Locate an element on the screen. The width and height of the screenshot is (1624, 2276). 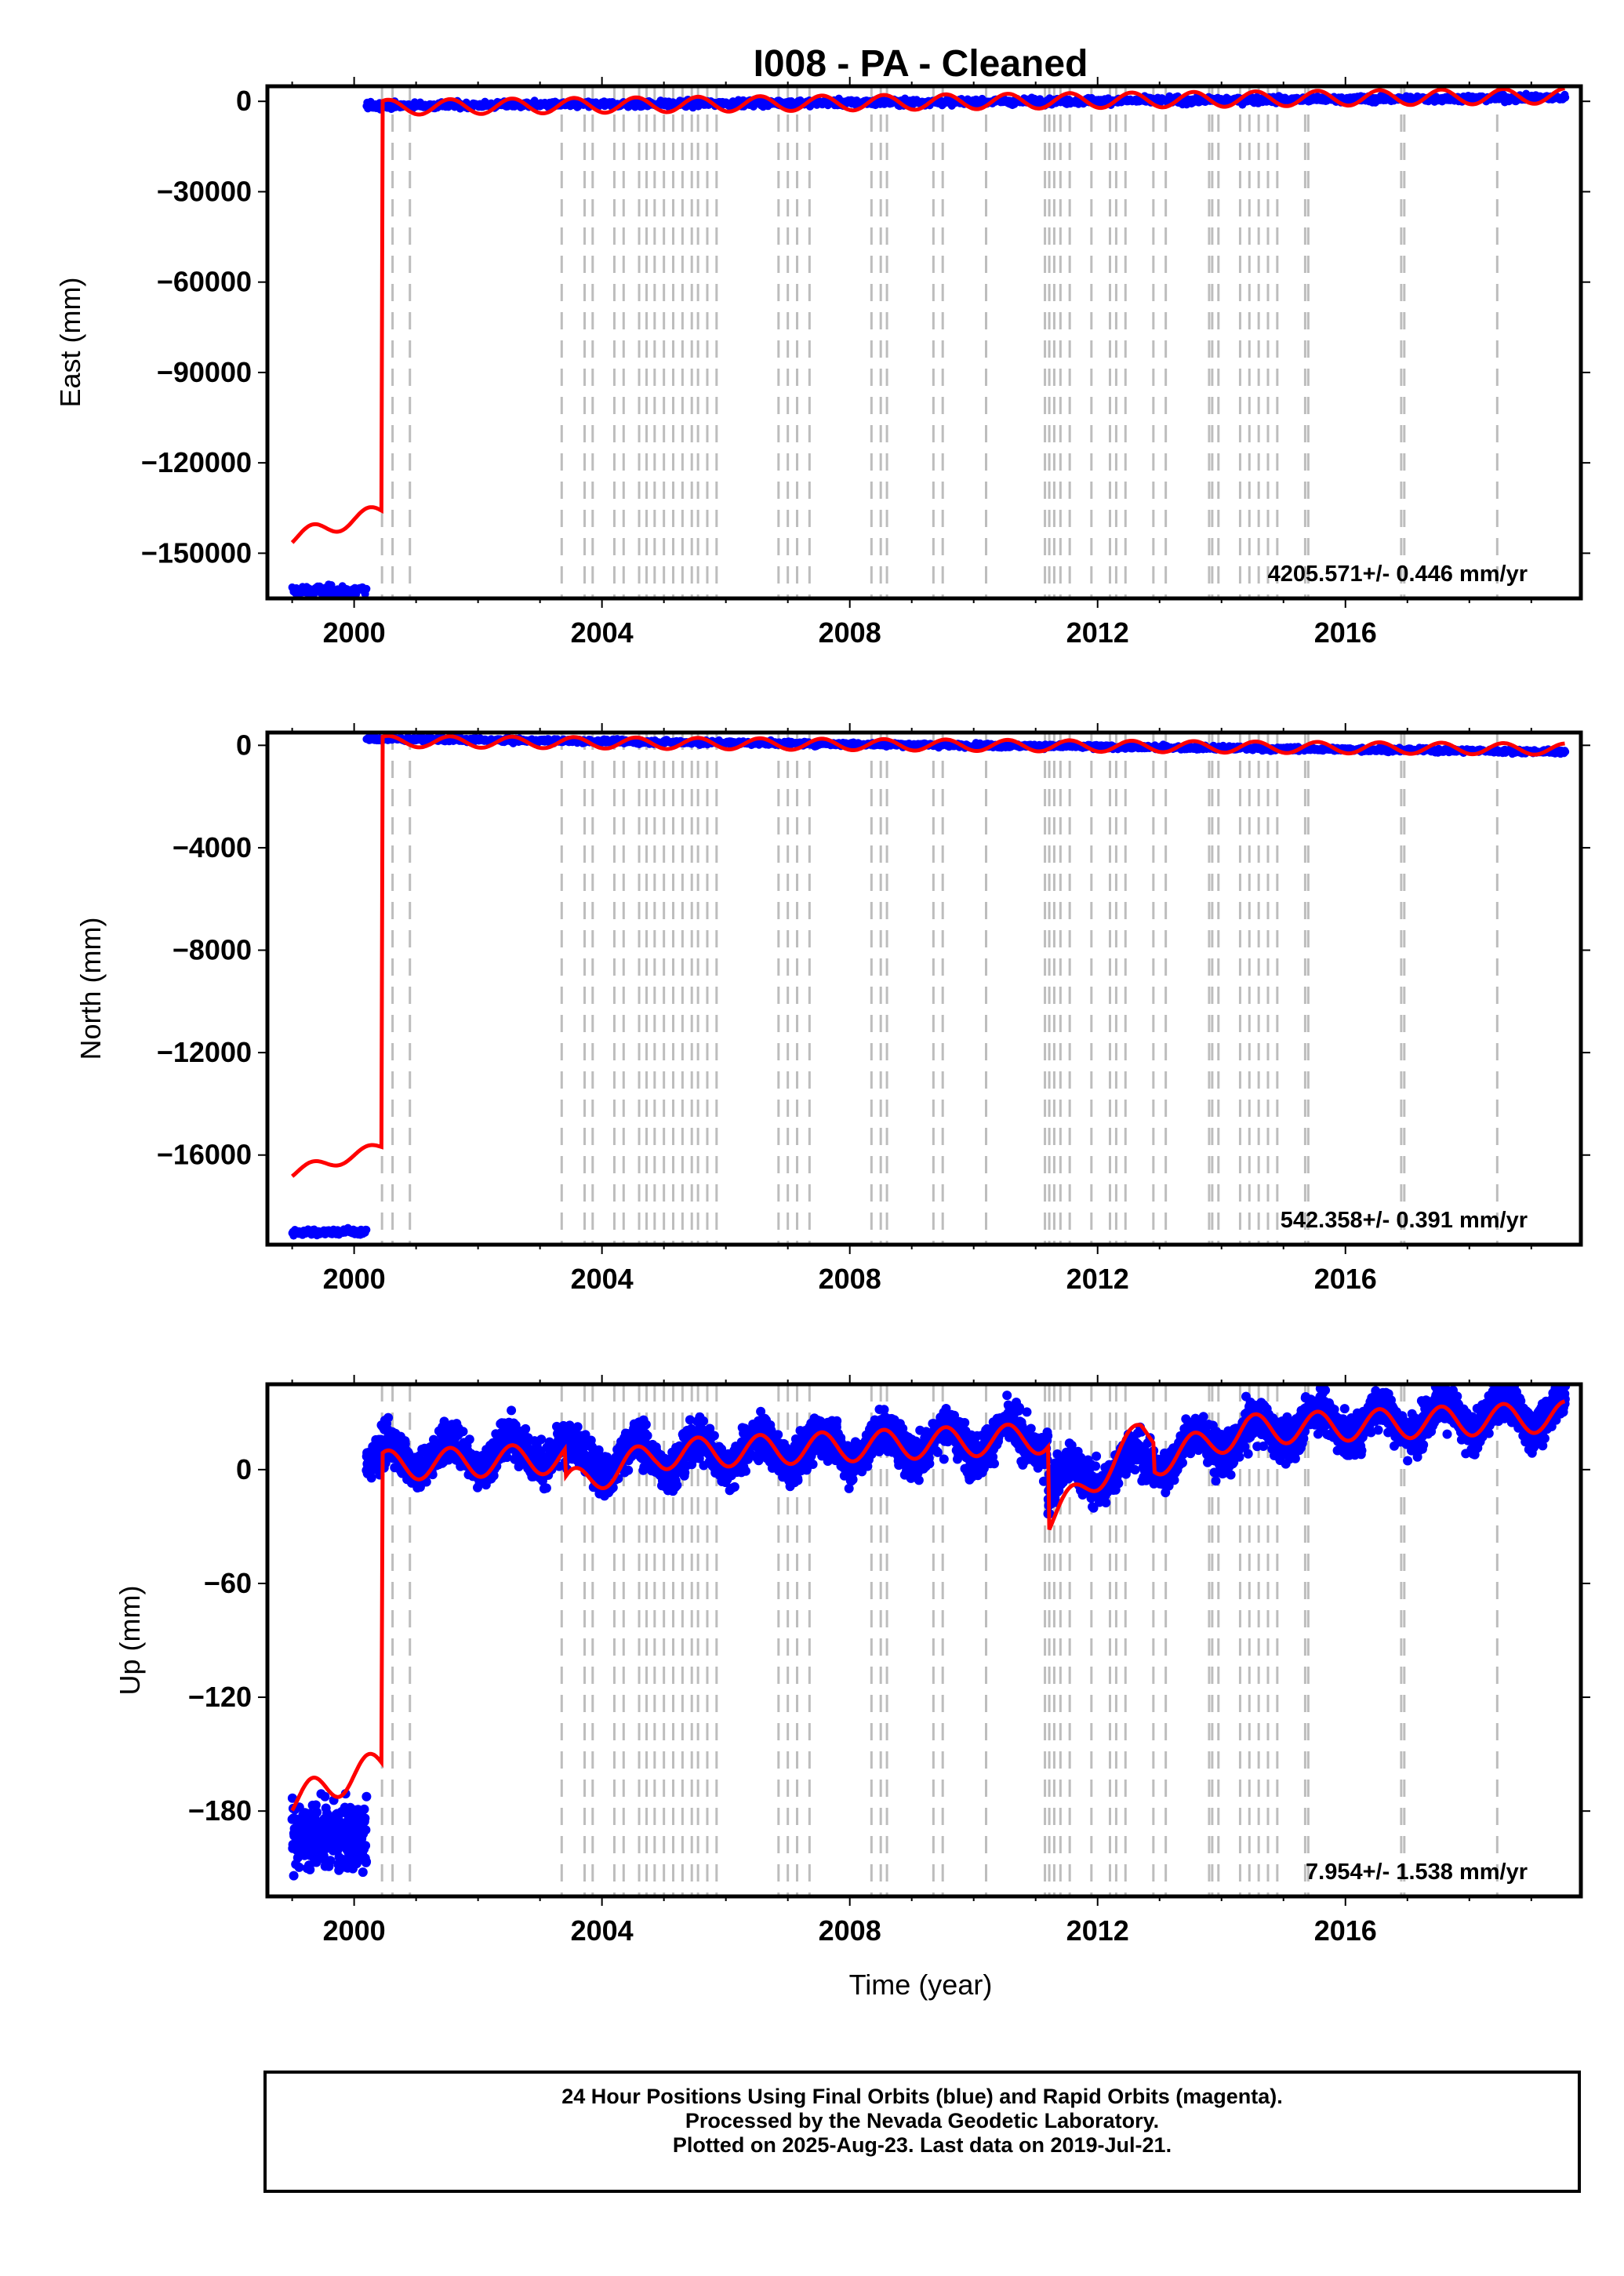
y-tick-label: −150000 is located at coordinates (197, 552).